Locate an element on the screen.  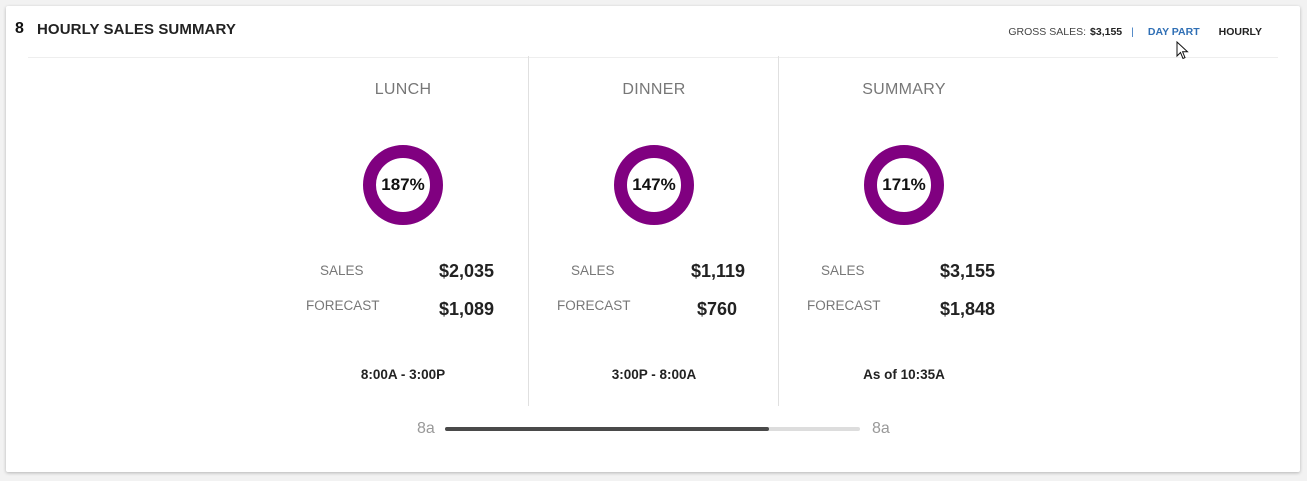
donut-percent-label: 171% is located at coordinates (904, 184).